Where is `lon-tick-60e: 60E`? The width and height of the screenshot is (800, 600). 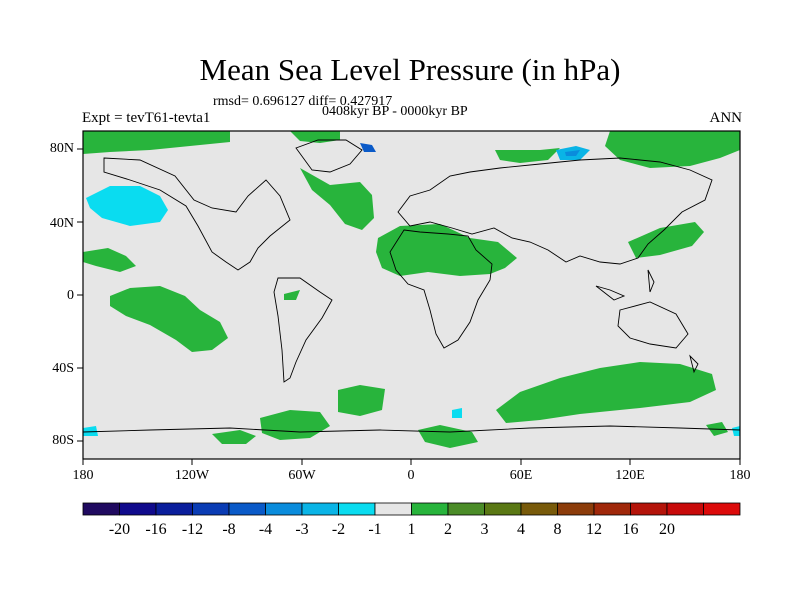
lon-tick-60e: 60E is located at coordinates (521, 475).